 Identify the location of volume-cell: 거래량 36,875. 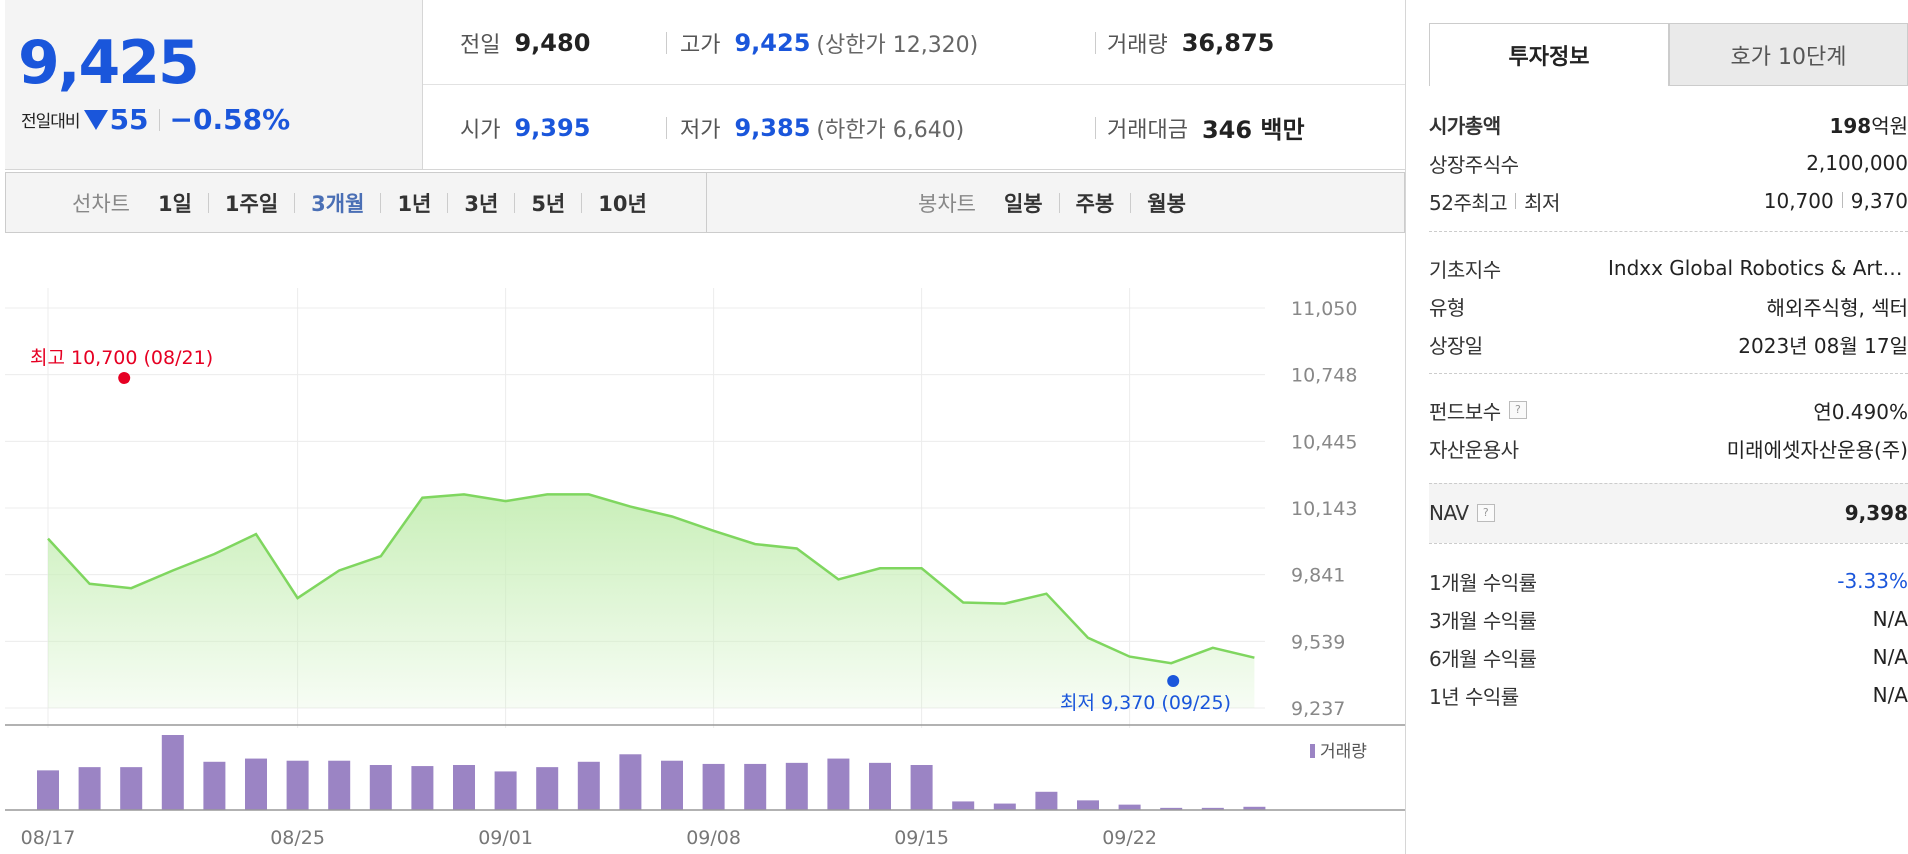
(1190, 42).